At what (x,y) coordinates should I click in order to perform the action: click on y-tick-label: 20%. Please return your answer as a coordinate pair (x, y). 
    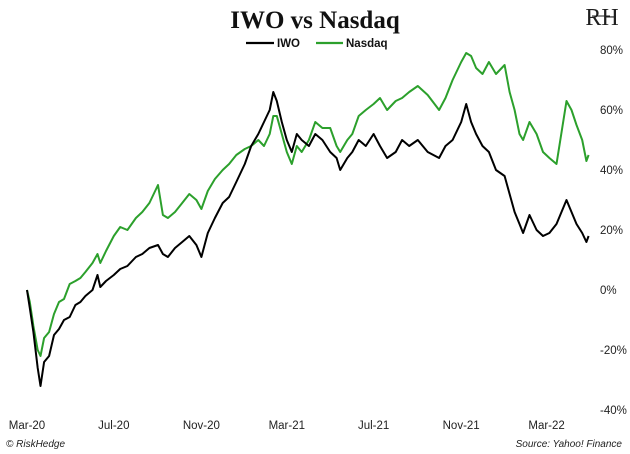
    Looking at the image, I should click on (611, 231).